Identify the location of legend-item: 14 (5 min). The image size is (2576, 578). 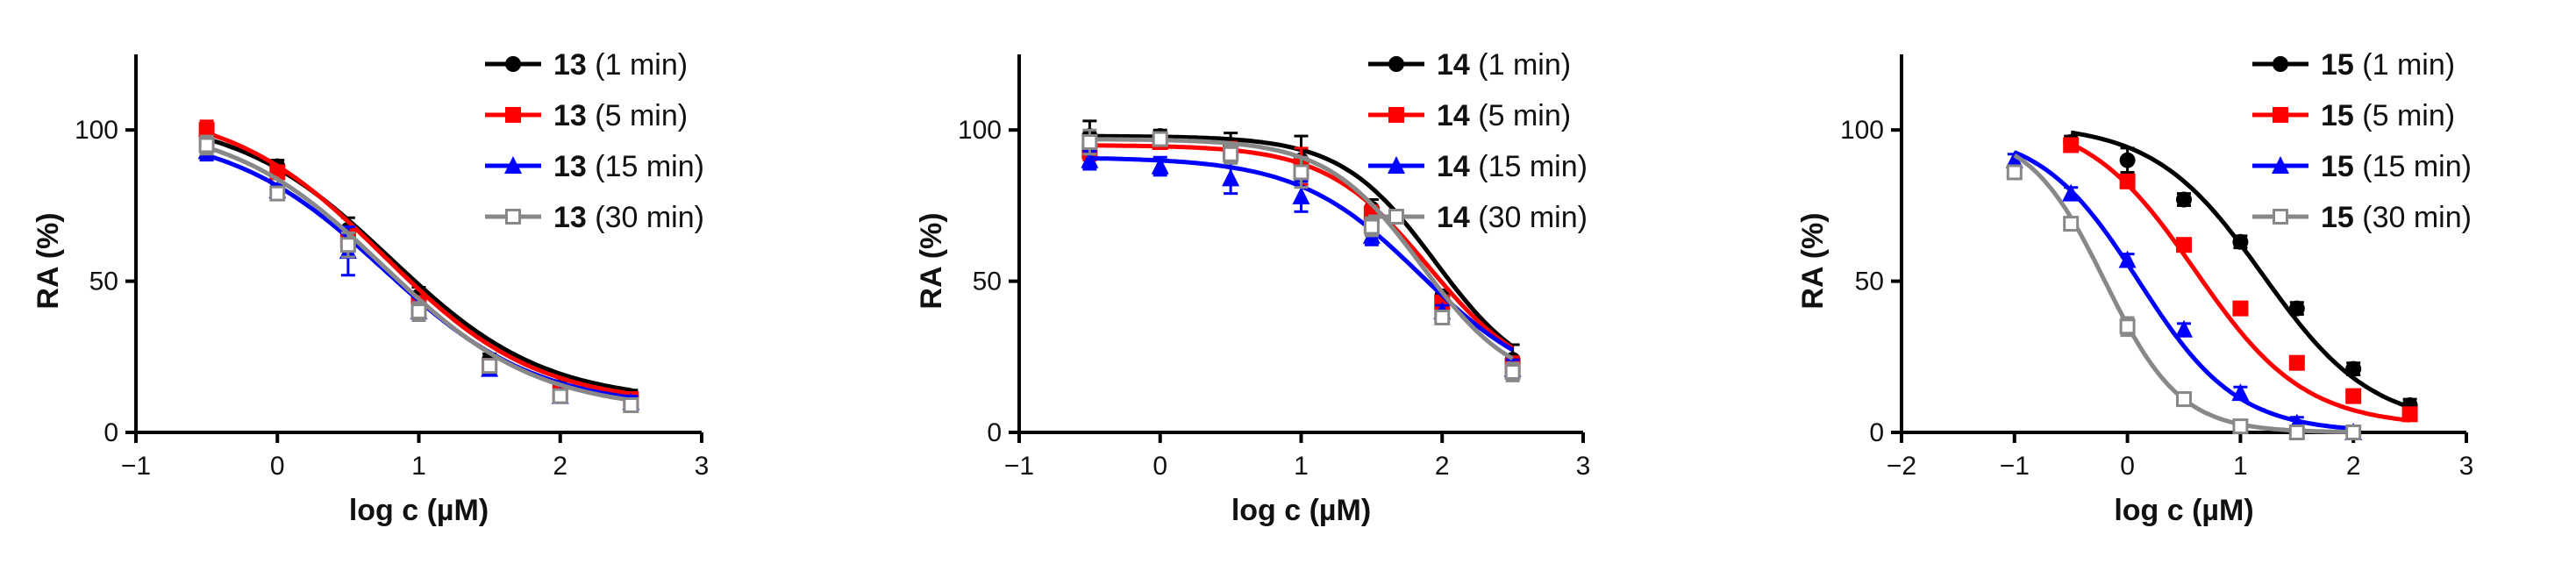
(1469, 115).